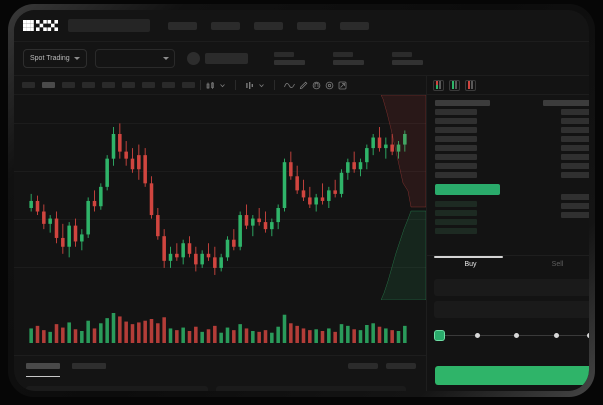 The image size is (603, 405). I want to click on tab-sell: Sell, so click(557, 264).